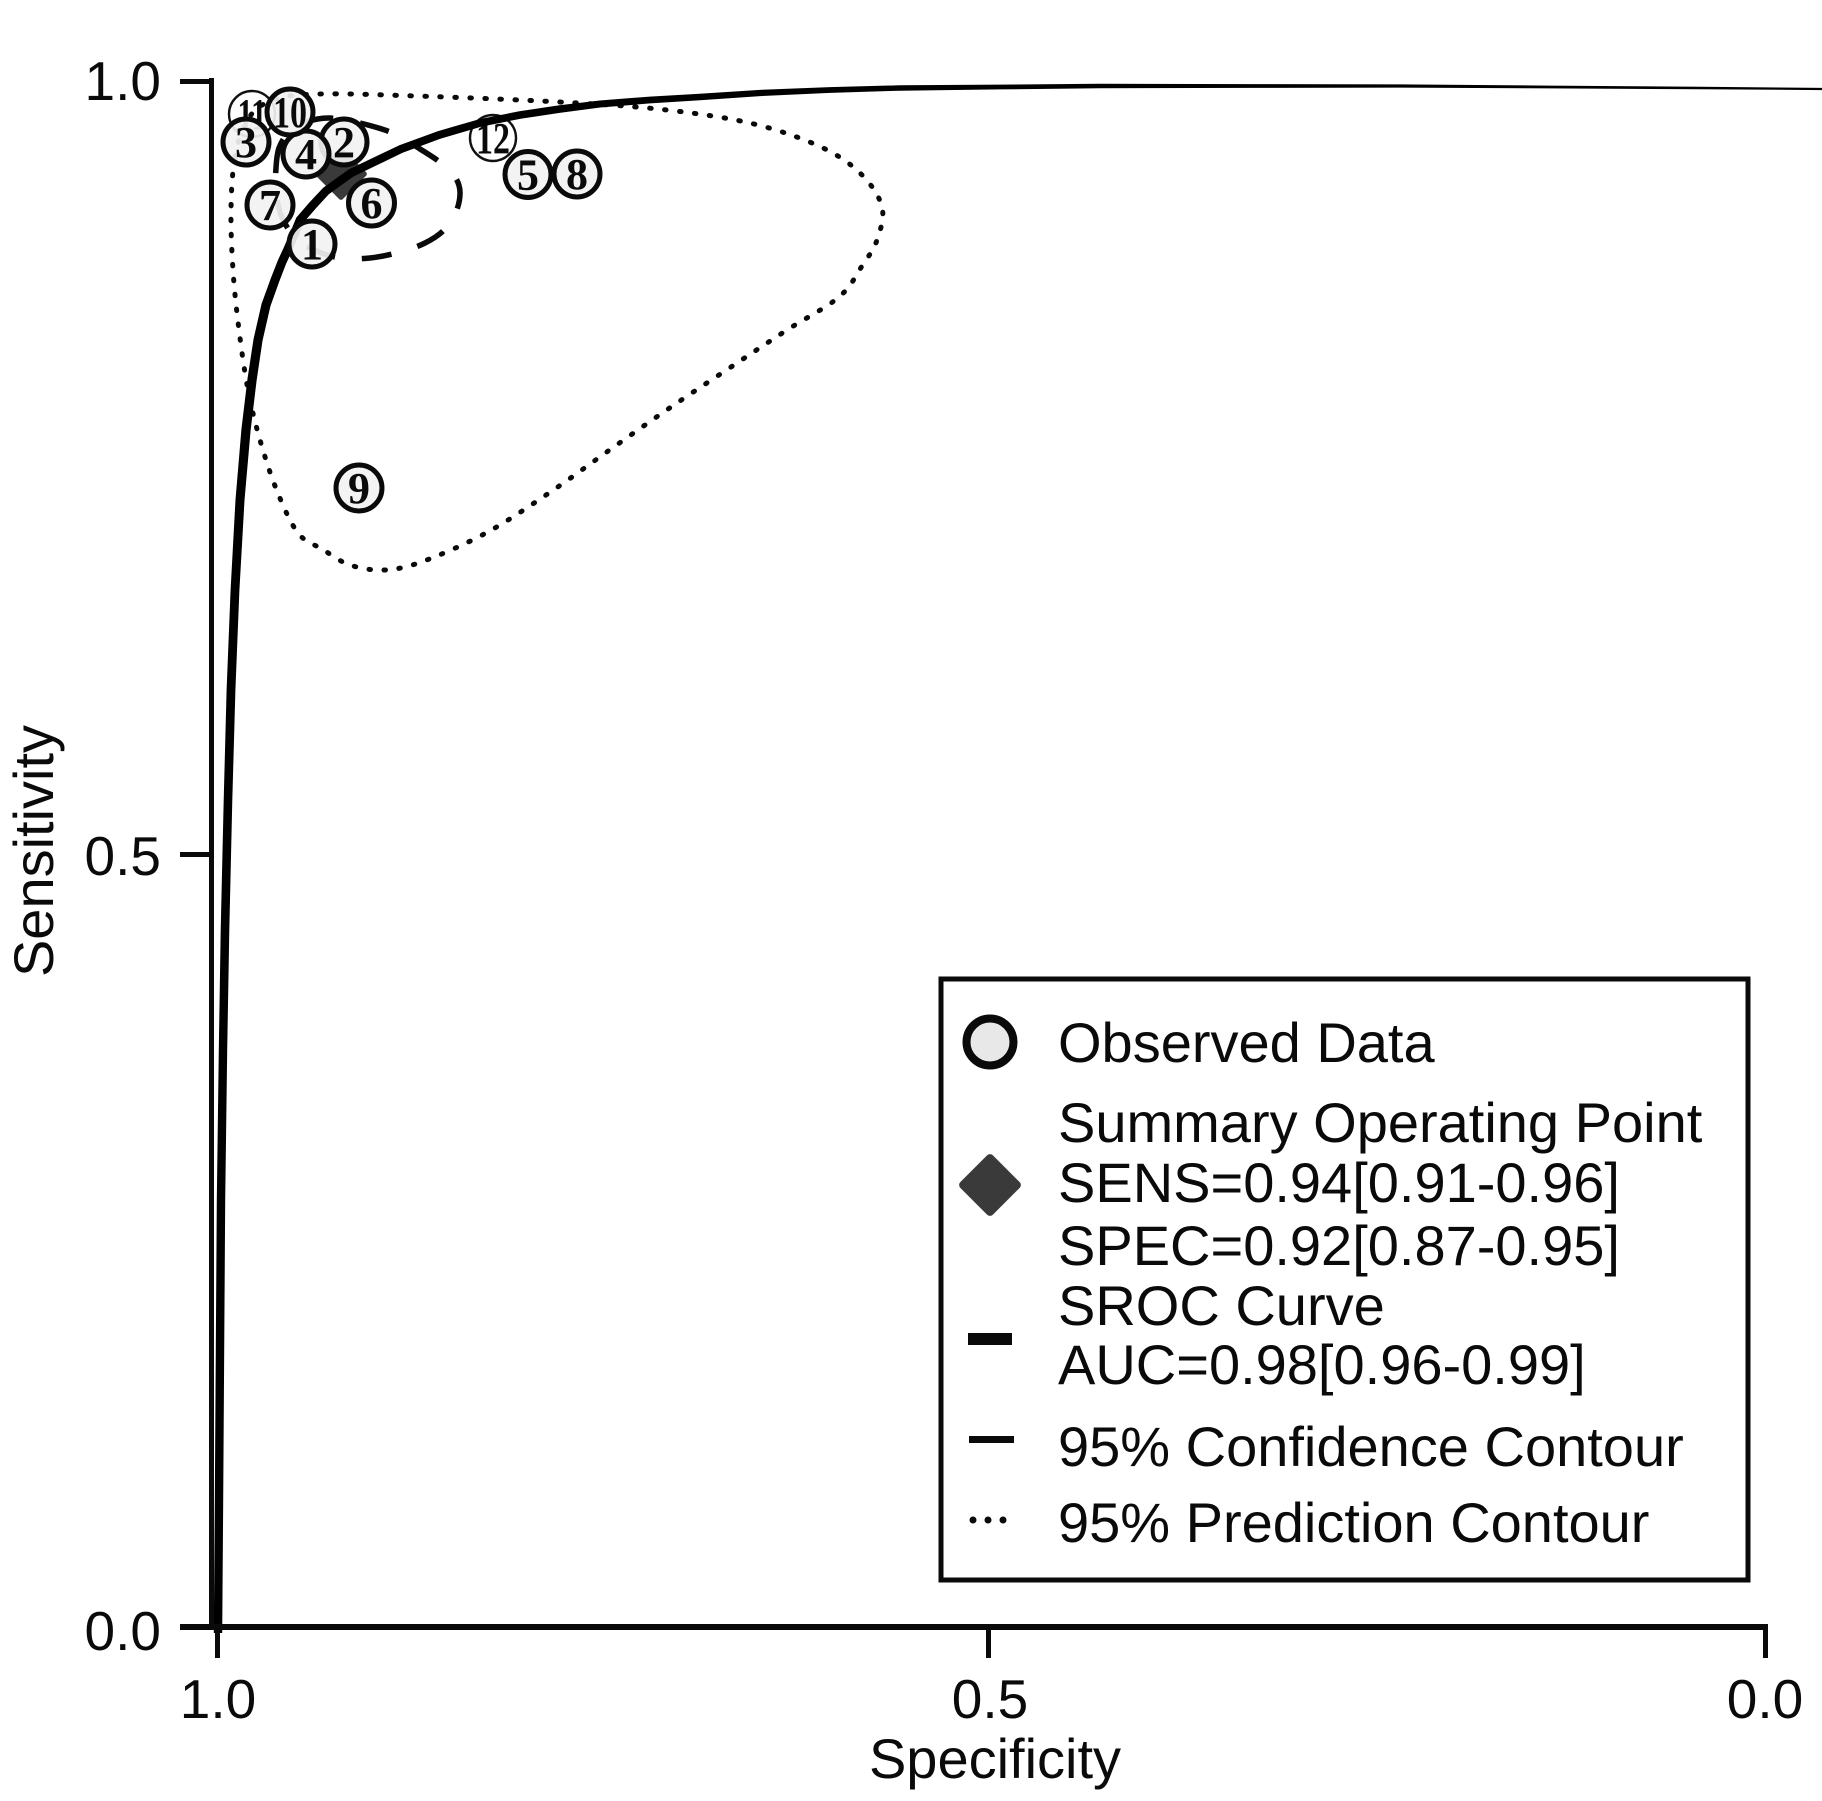 The image size is (1822, 1801). What do you see at coordinates (1221, 1305) in the screenshot?
I see `svg-text: SROC Curve` at bounding box center [1221, 1305].